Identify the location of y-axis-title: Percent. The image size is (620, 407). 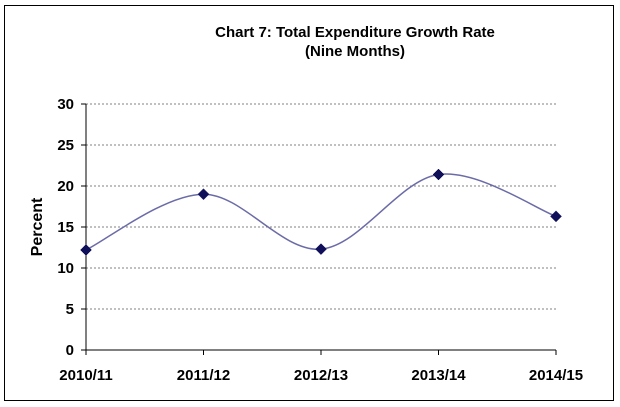
(37, 226).